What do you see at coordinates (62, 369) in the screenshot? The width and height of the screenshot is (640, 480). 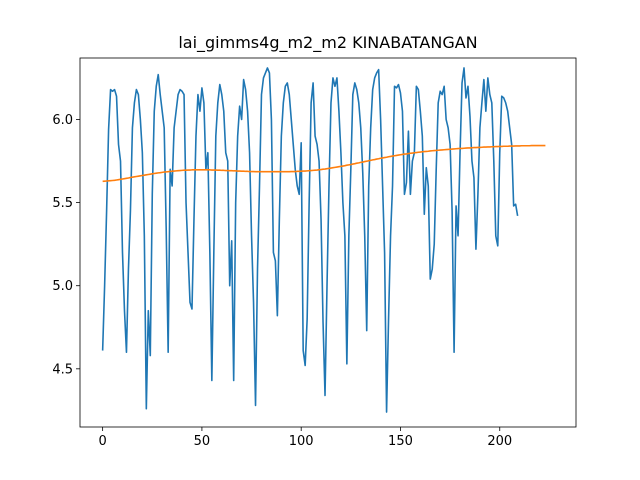 I see `y-tick-label: 4.5` at bounding box center [62, 369].